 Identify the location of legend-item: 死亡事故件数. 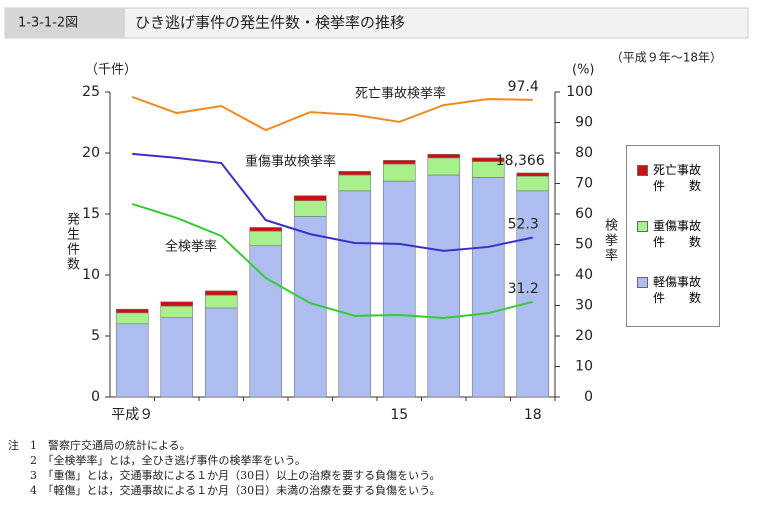
(669, 178).